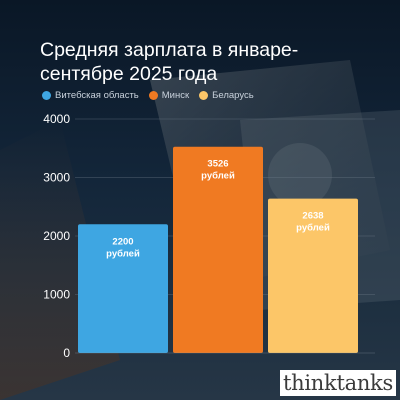 This screenshot has height=400, width=400. I want to click on legend-item: Беларусь, so click(226, 95).